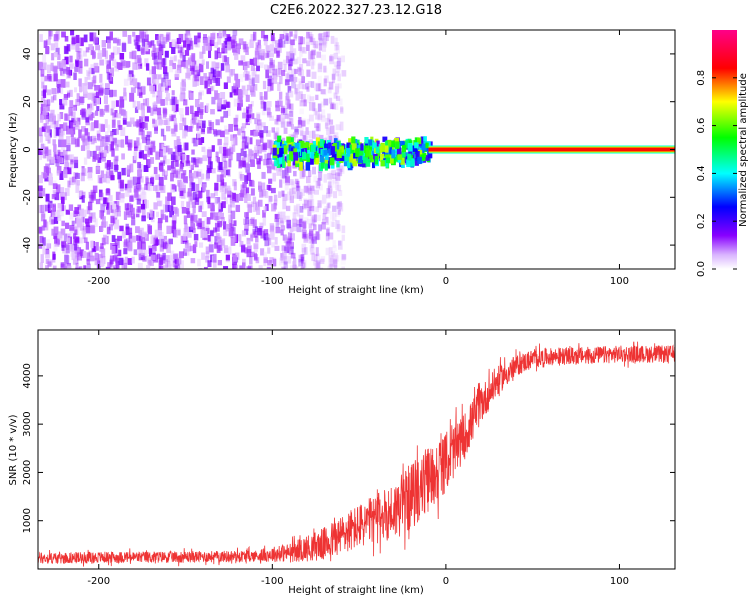 The width and height of the screenshot is (750, 600). Describe the element at coordinates (27, 149) in the screenshot. I see `y-tick-label: 0` at that location.